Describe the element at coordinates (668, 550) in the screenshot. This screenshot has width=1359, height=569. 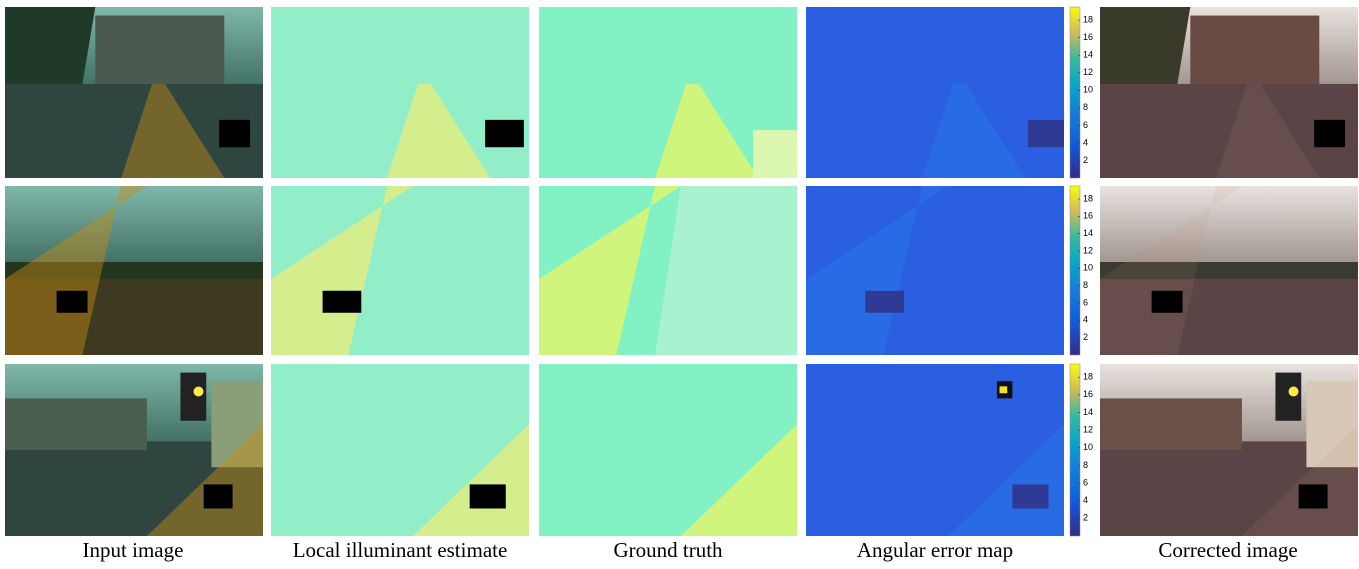
I see `caption: Ground truth` at that location.